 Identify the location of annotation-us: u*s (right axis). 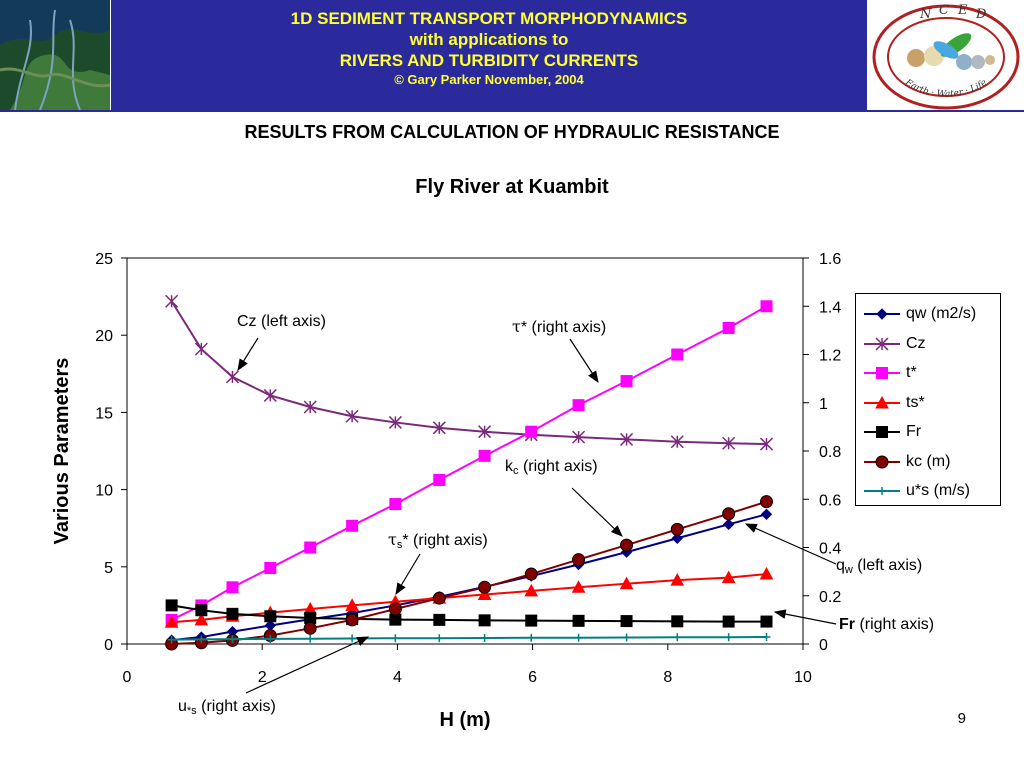
(227, 707).